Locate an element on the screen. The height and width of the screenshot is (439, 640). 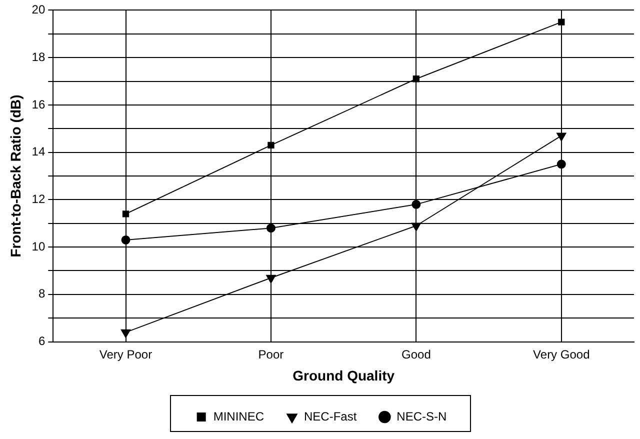
x-tick-label: Good is located at coordinates (416, 354).